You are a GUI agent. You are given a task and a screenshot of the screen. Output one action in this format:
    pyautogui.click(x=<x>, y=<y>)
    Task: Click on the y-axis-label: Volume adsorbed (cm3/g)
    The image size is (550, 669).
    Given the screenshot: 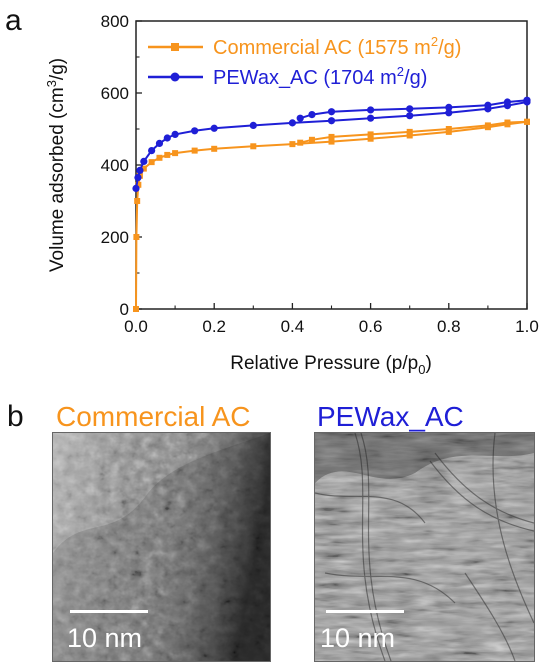 What is the action you would take?
    pyautogui.click(x=56, y=165)
    